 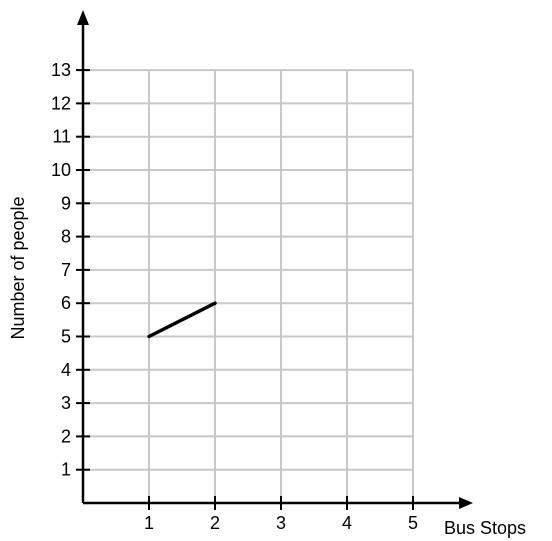 What do you see at coordinates (66, 370) in the screenshot?
I see `y-tick-label-4: 4` at bounding box center [66, 370].